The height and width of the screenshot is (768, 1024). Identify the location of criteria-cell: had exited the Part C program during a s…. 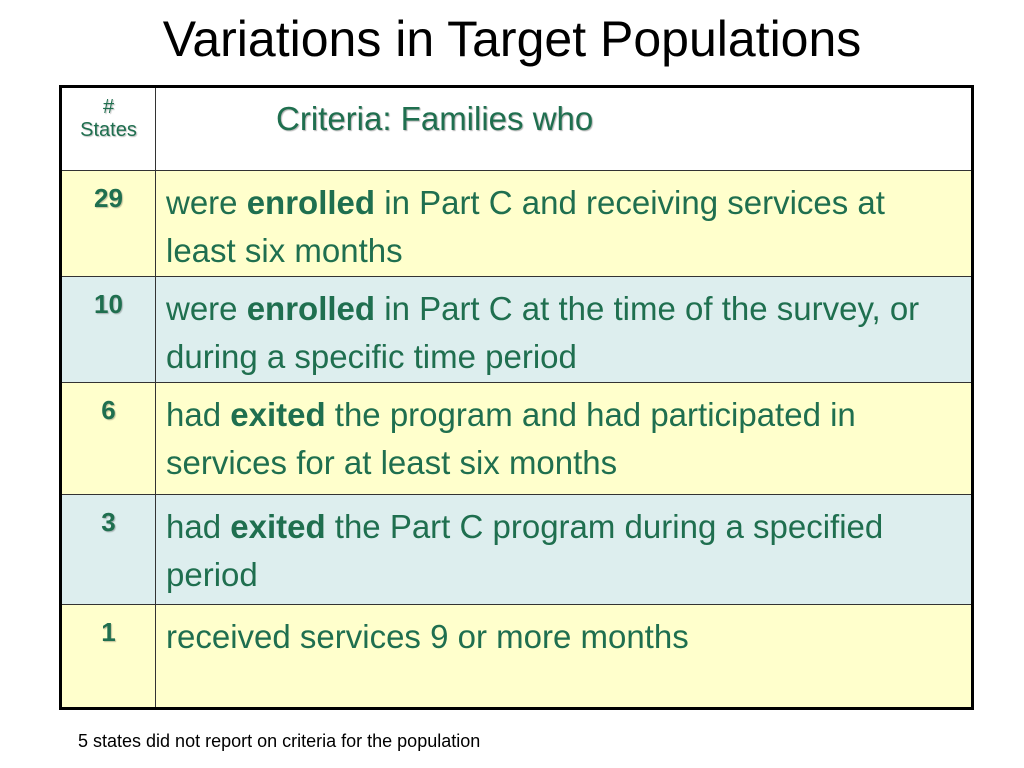
(564, 549).